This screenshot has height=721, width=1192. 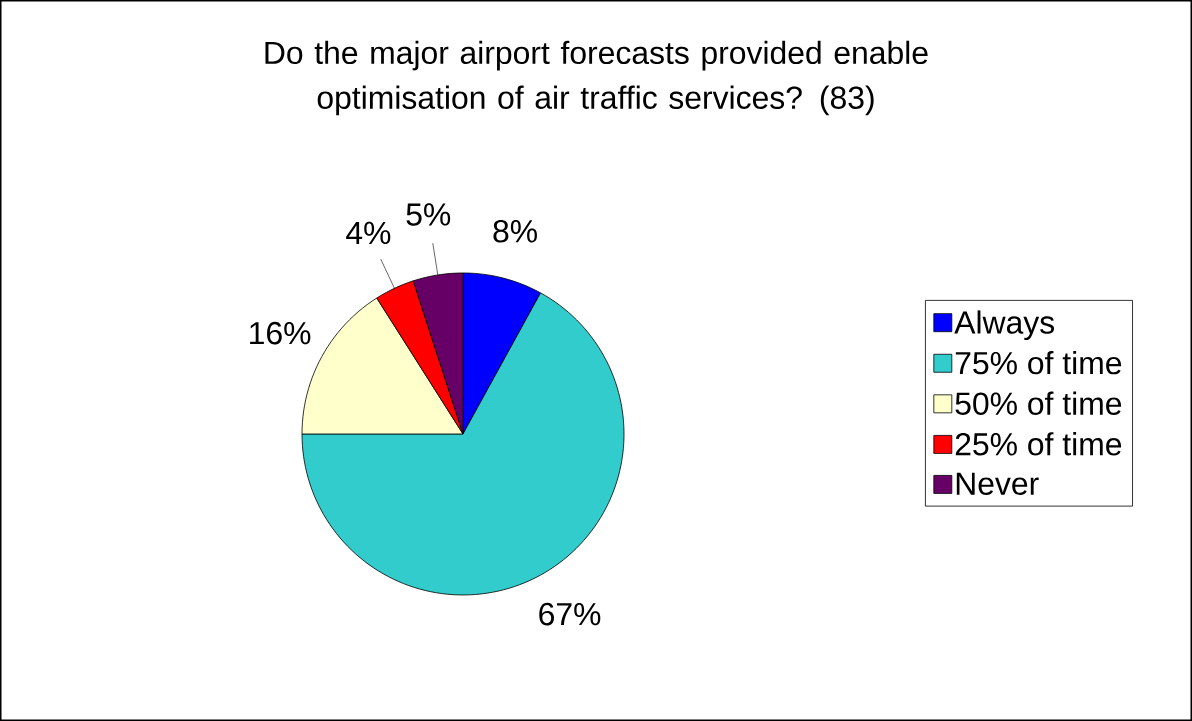 What do you see at coordinates (1038, 362) in the screenshot?
I see `legend-label: 75% of time` at bounding box center [1038, 362].